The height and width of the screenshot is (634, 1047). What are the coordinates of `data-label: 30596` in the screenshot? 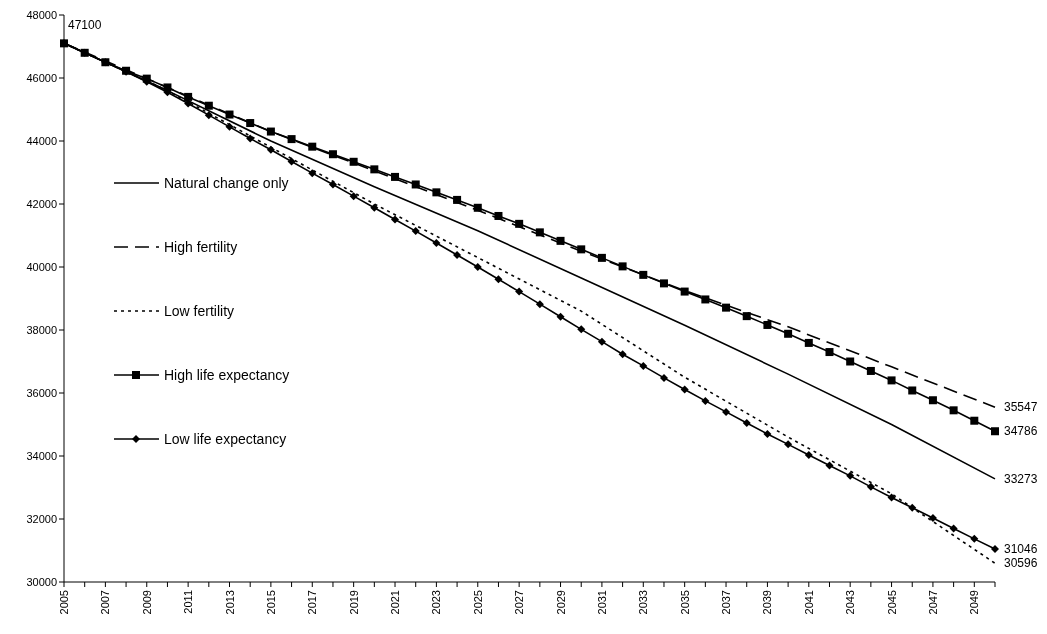 It's located at (1021, 563).